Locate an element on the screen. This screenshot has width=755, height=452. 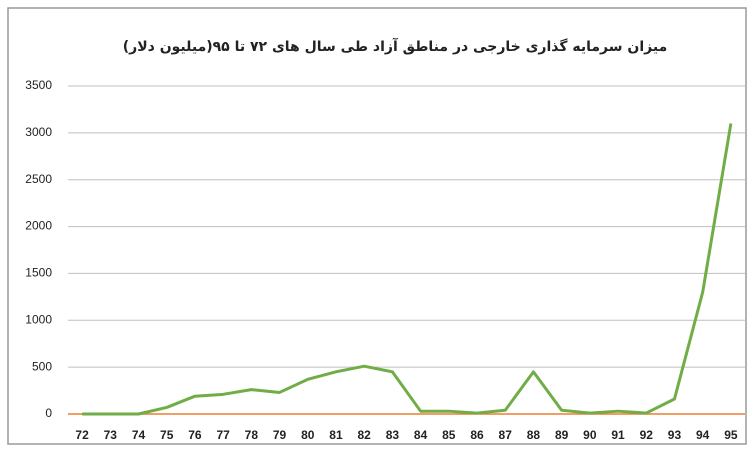
x-tick-label: 77 is located at coordinates (223, 435).